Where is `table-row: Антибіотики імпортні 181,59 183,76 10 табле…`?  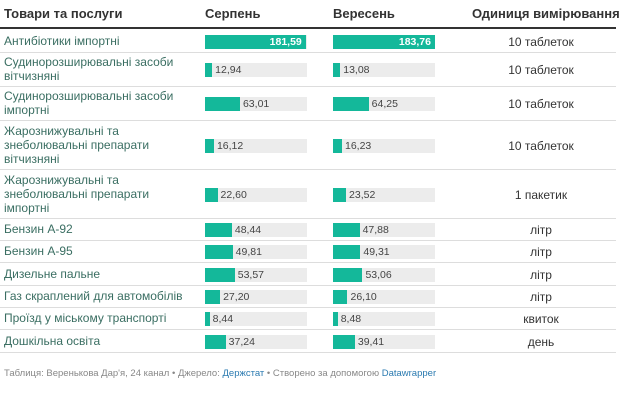
table-row: Антибіотики імпортні 181,59 183,76 10 табле… is located at coordinates (310, 41).